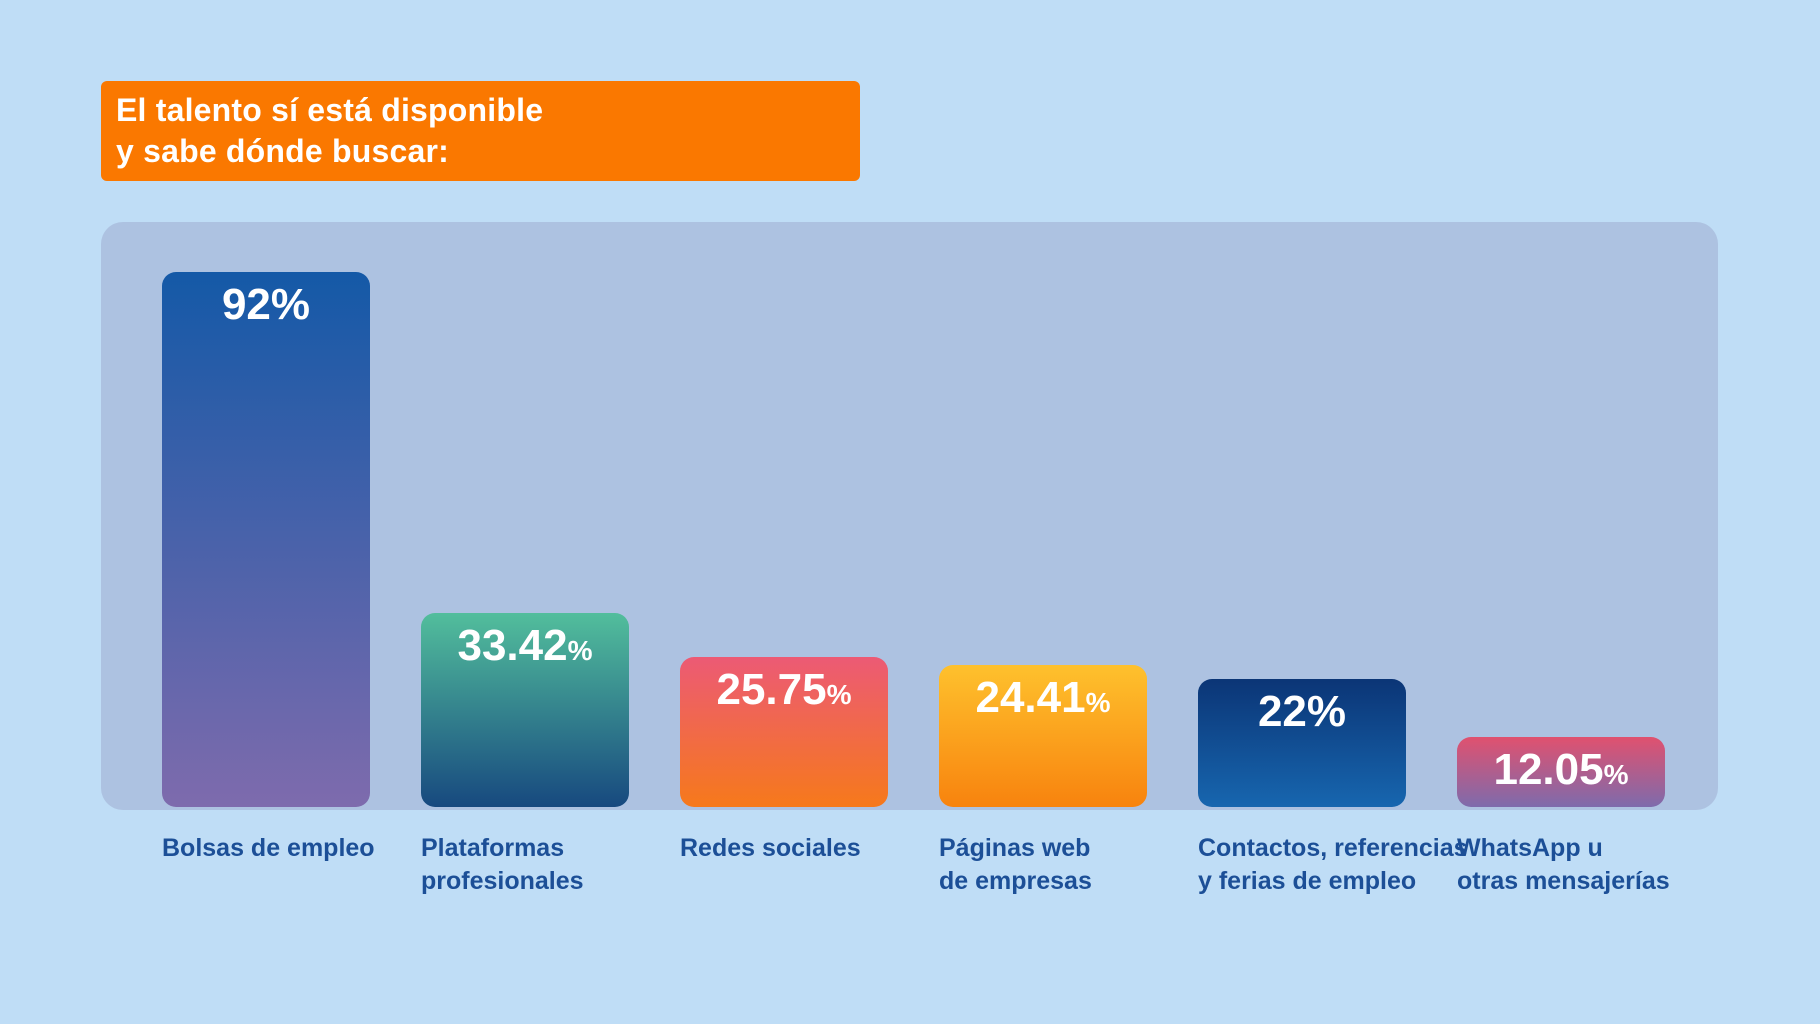 The image size is (1820, 1024). Describe the element at coordinates (268, 865) in the screenshot. I see `category-label-1: Bolsas de empleo` at that location.